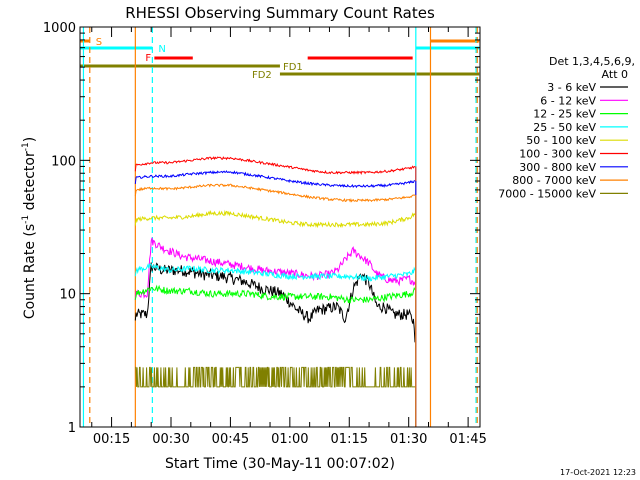 This screenshot has width=640, height=480. I want to click on legend-label-50-100-kev: 50 - 100 keV, so click(561, 140).